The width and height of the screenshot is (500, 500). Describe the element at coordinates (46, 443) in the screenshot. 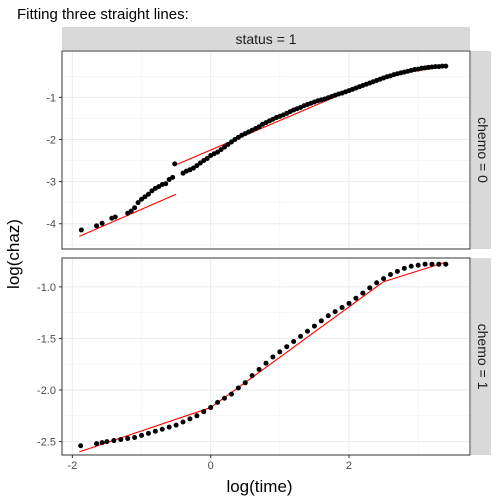

I see `y-tick-label: -2.5` at that location.